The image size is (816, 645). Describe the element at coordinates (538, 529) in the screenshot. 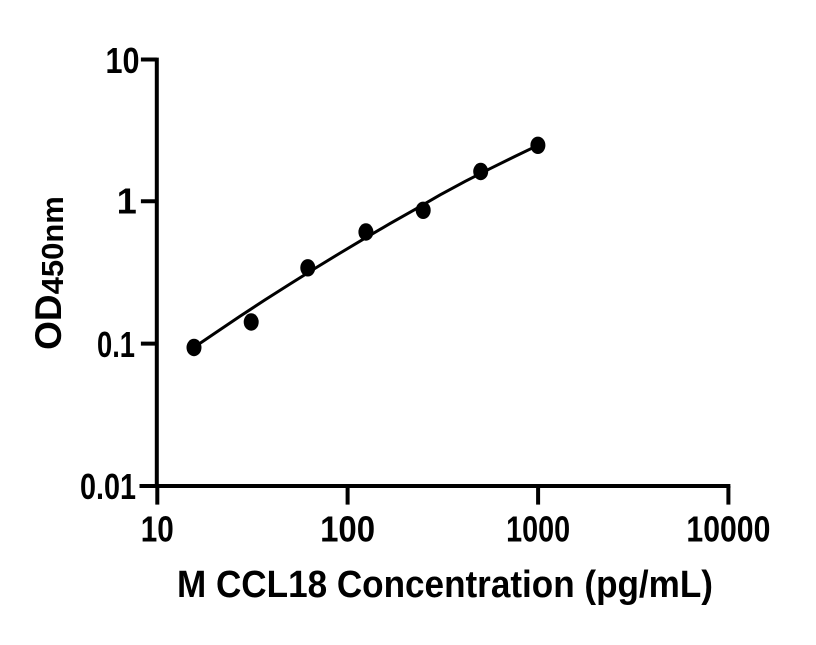

I see `svg-text: 1000` at that location.